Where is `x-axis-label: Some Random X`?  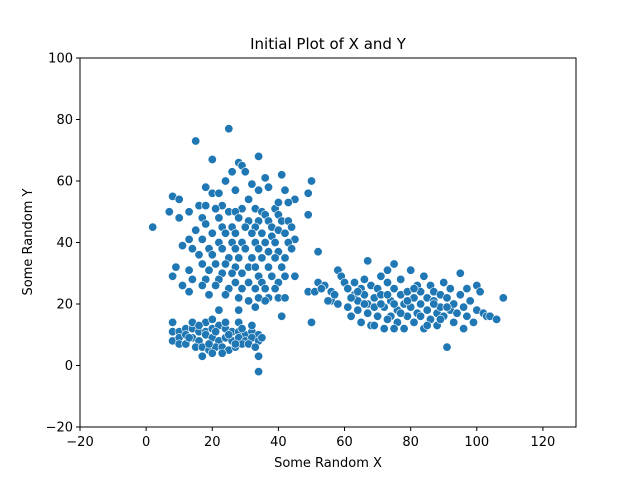
x-axis-label: Some Random X is located at coordinates (328, 463).